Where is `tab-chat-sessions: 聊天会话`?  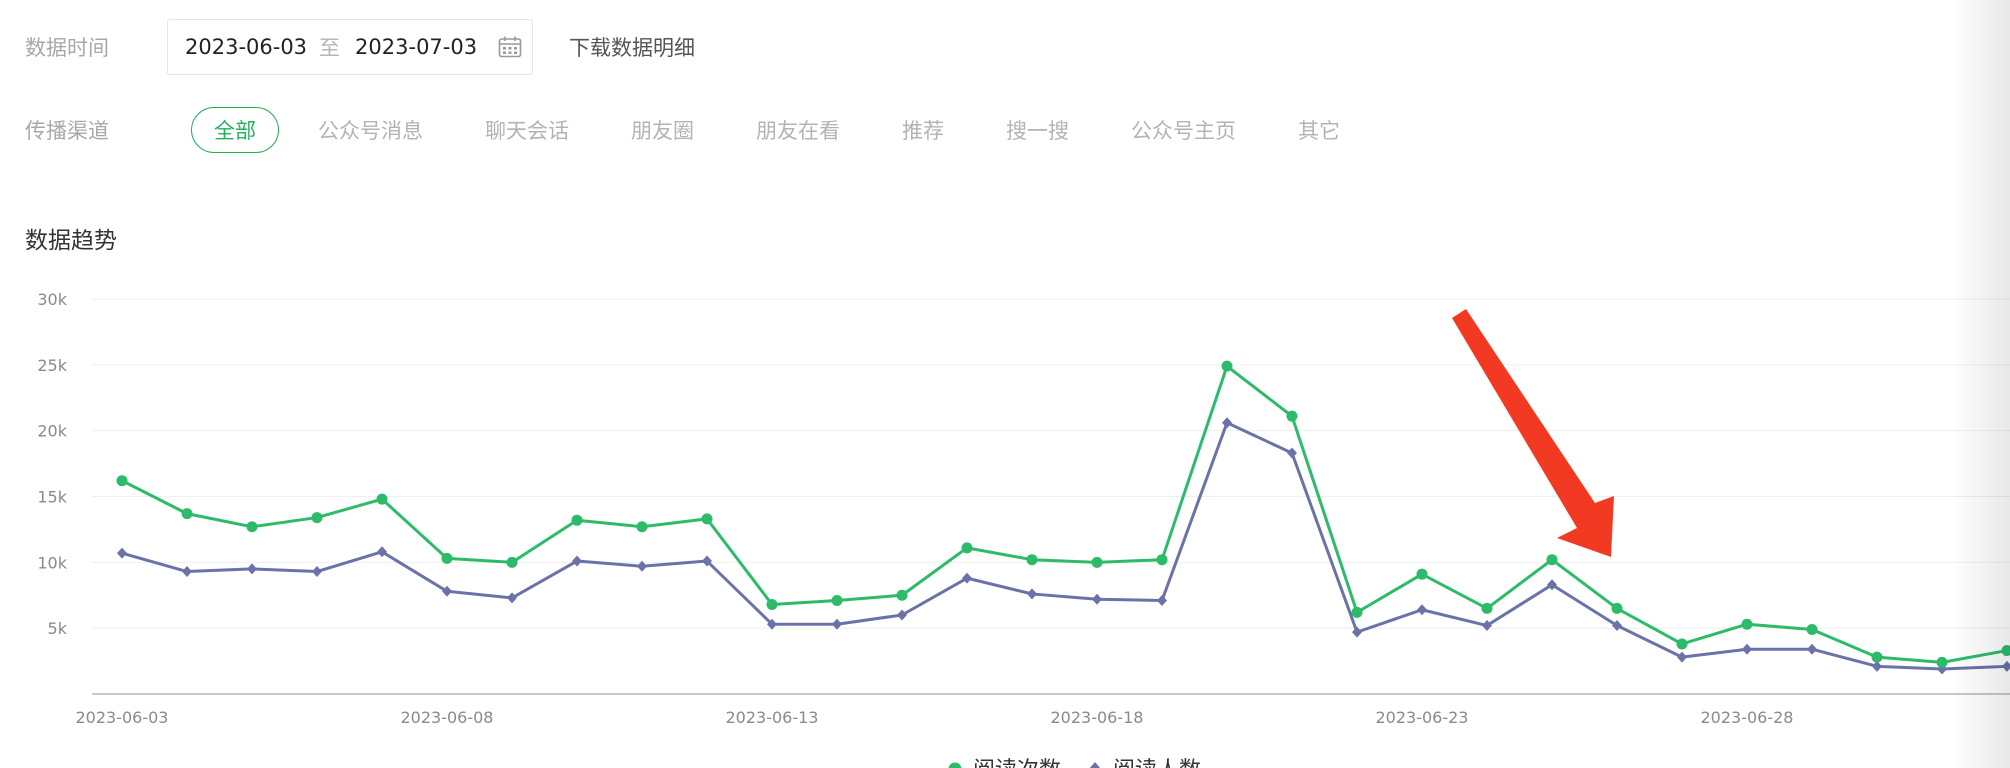
tab-chat-sessions: 聊天会话 is located at coordinates (527, 131).